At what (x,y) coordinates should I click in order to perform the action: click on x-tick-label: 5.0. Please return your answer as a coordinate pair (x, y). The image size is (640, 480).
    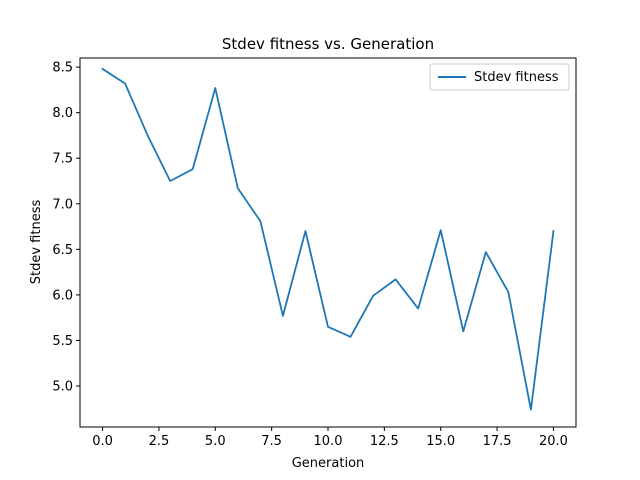
    Looking at the image, I should click on (215, 441).